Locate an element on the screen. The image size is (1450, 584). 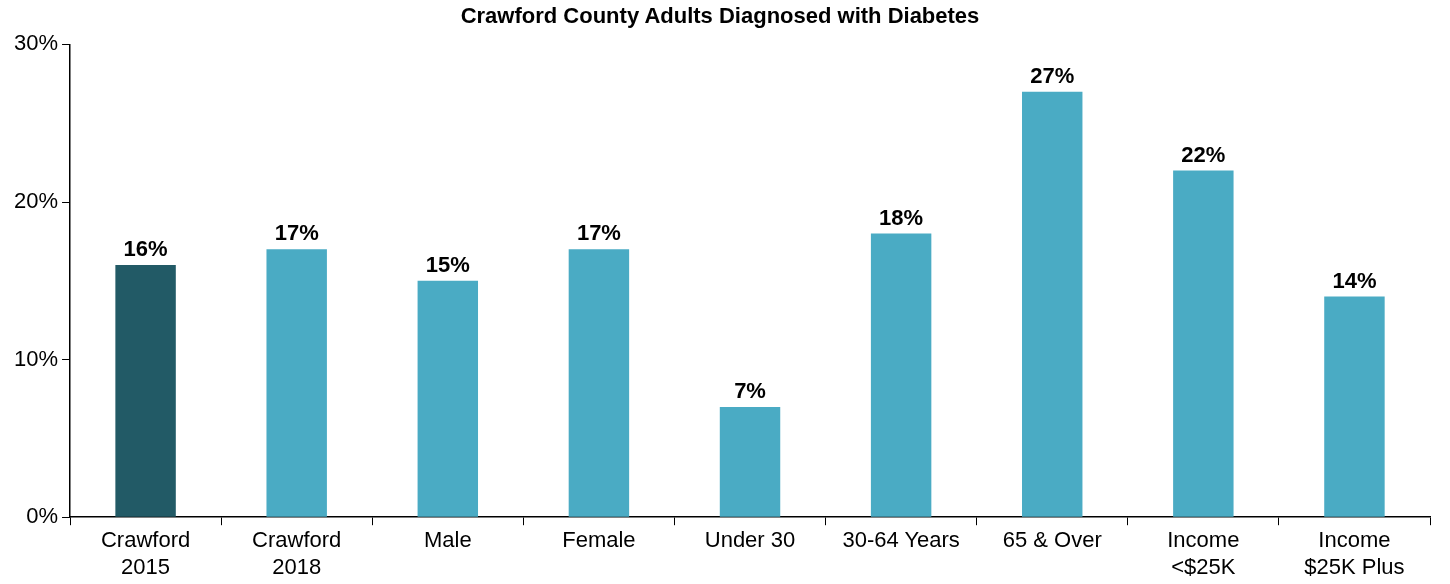
x-tick-label: Crawford 2015 is located at coordinates (145, 553).